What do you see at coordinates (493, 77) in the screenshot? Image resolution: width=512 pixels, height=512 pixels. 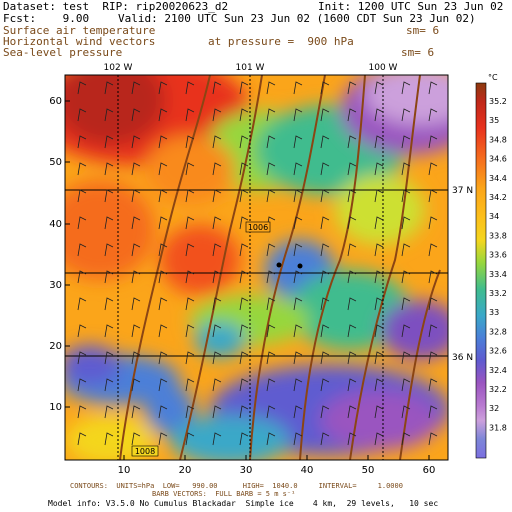 I see `colorbar-unit: °C` at bounding box center [493, 77].